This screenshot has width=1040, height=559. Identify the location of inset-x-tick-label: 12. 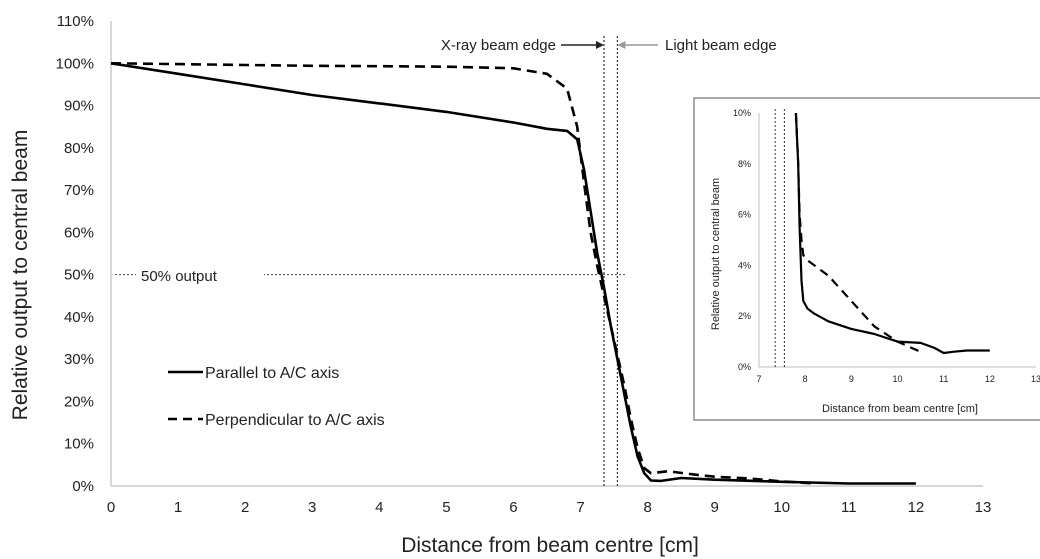
(990, 379).